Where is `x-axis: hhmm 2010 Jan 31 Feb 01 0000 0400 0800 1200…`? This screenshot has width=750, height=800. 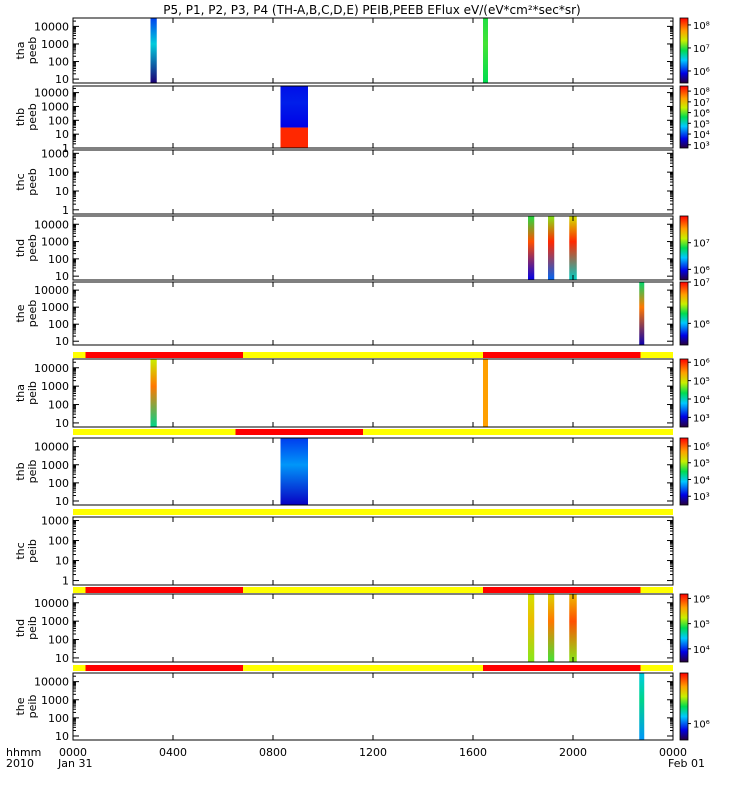 x-axis: hhmm 2010 Jan 31 Feb 01 0000 0400 0800 1200… is located at coordinates (355, 758).